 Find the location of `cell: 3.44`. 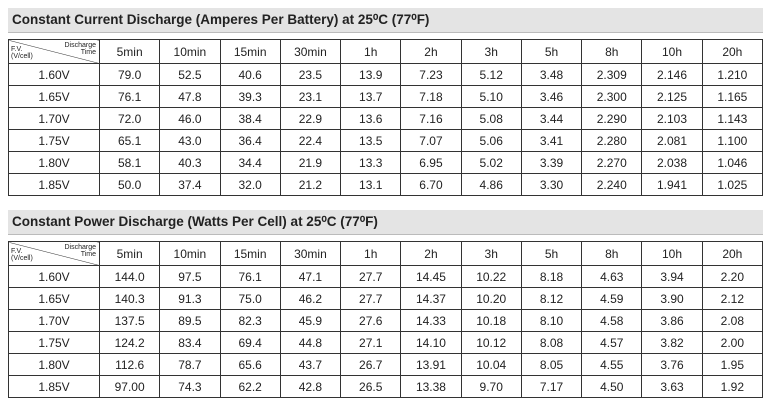

cell: 3.44 is located at coordinates (551, 118).